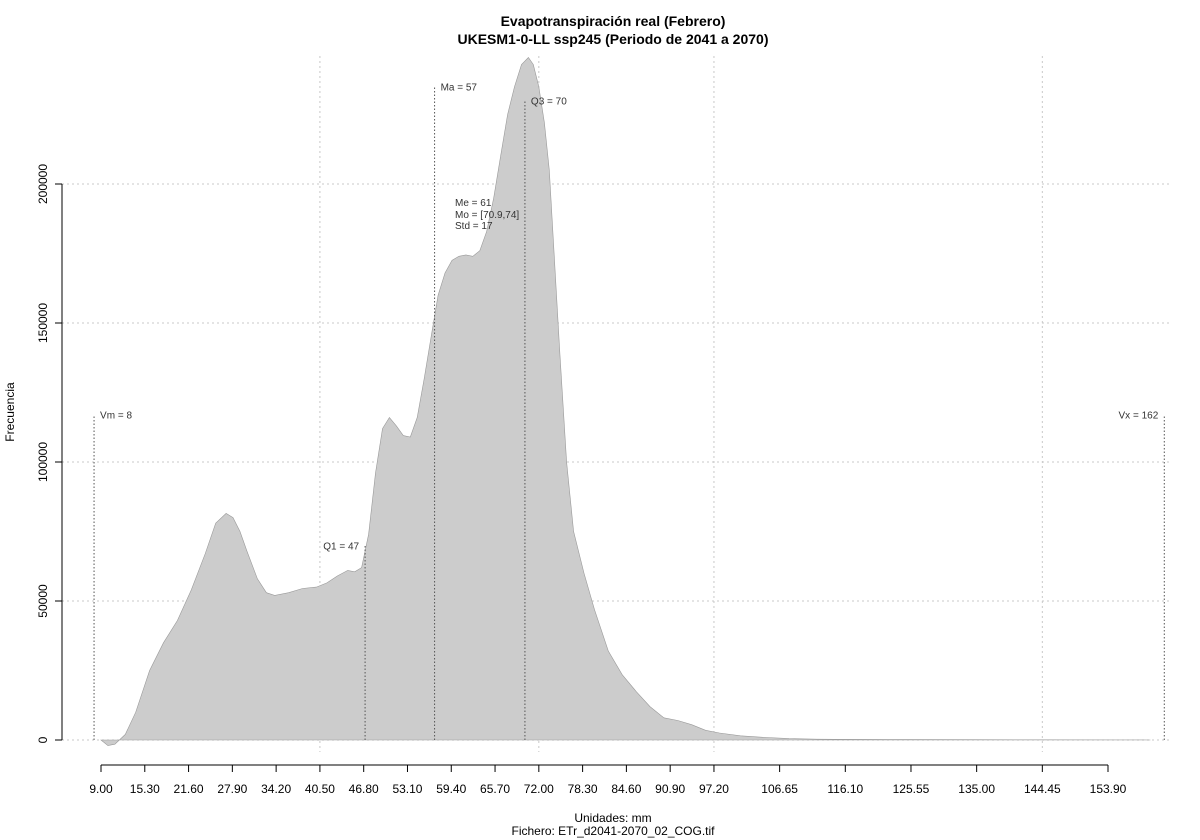 The height and width of the screenshot is (840, 1200). What do you see at coordinates (145, 789) in the screenshot?
I see `x-tick-label: 15.30` at bounding box center [145, 789].